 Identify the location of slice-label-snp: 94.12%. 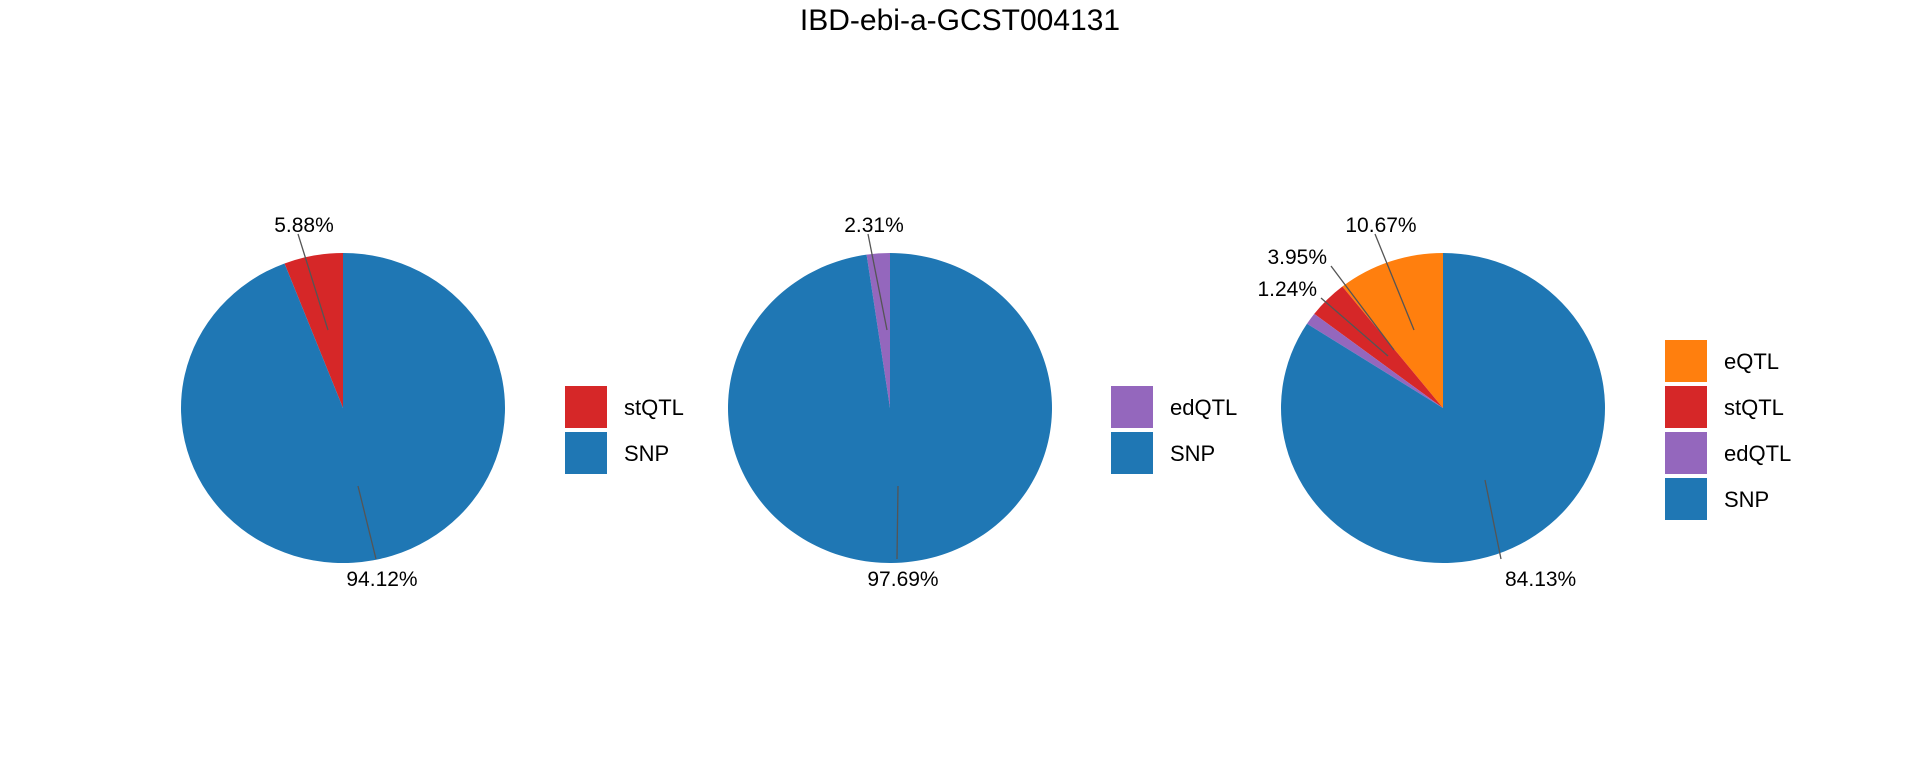
(381, 579).